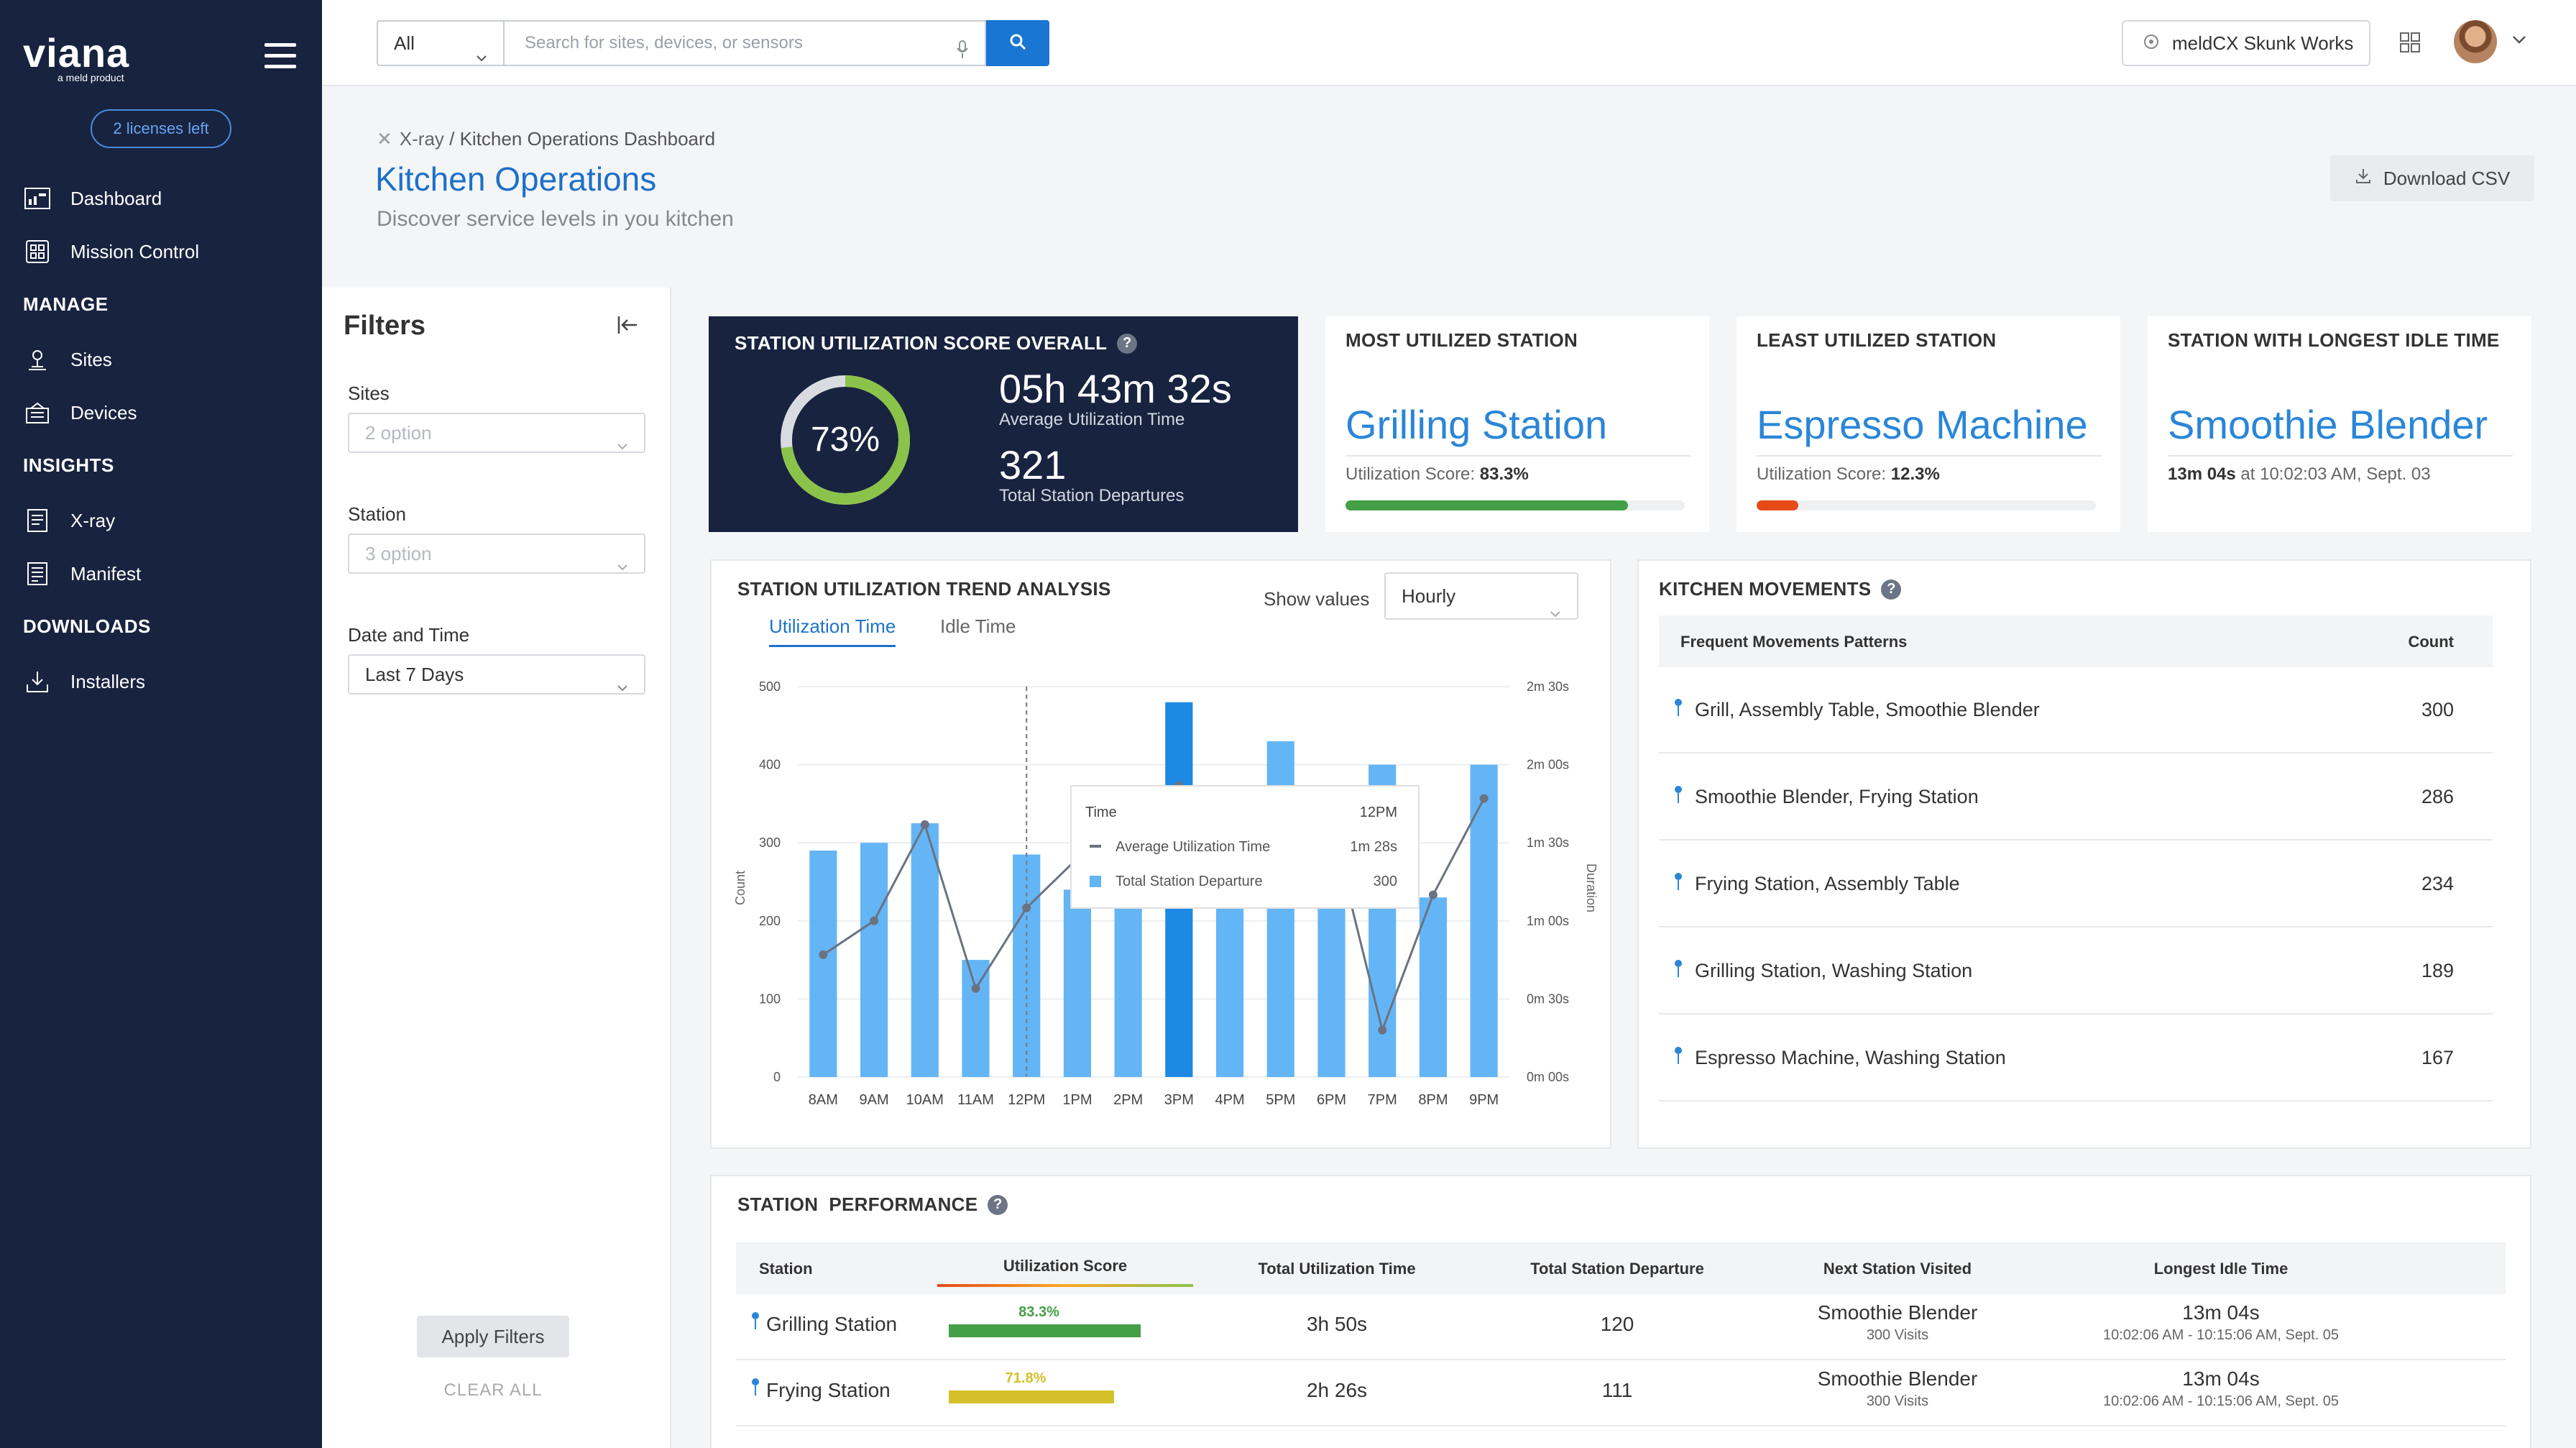  What do you see at coordinates (1337, 1269) in the screenshot?
I see `col-total-time: Total Utilization Time` at bounding box center [1337, 1269].